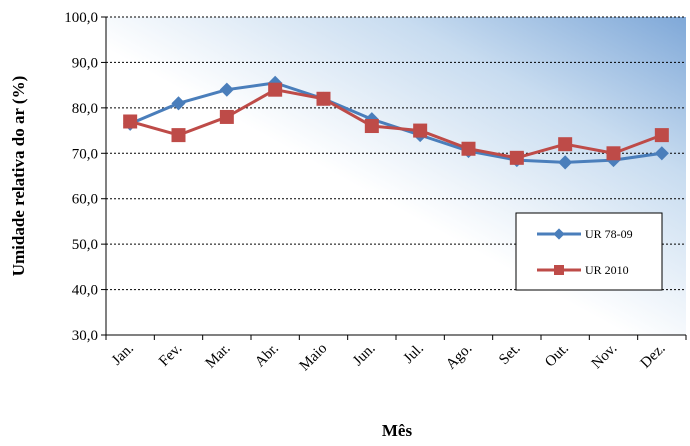 The image size is (690, 446). I want to click on x-tick-label: Fev., so click(170, 355).